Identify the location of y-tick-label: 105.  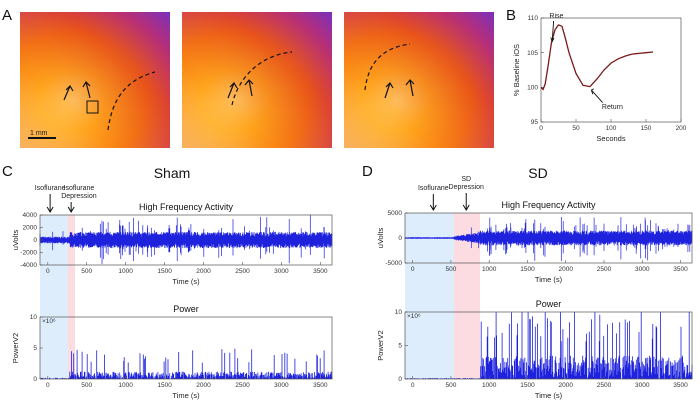
(532, 53).